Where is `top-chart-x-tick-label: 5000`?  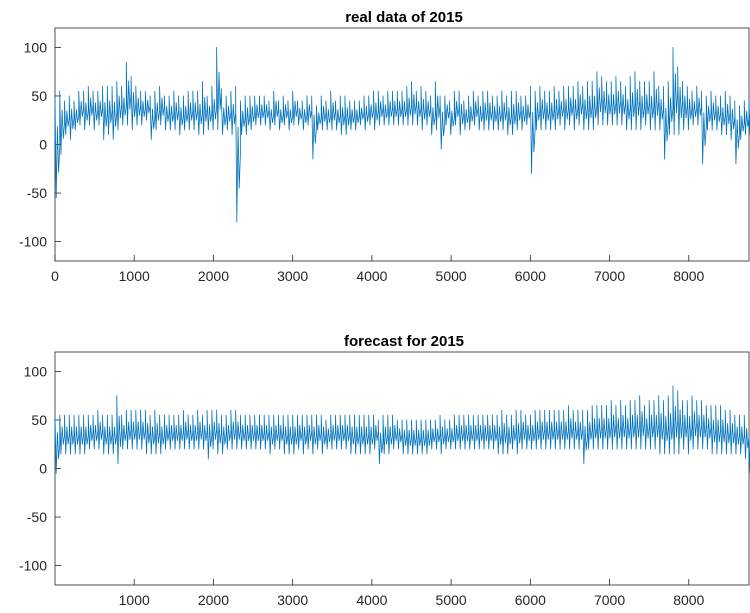 top-chart-x-tick-label: 5000 is located at coordinates (451, 276).